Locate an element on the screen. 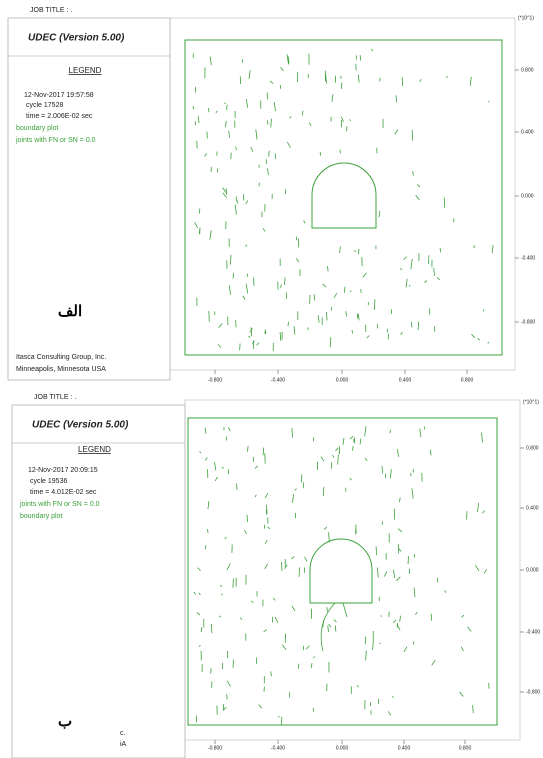  legend-item: boundary plot is located at coordinates (37, 128).